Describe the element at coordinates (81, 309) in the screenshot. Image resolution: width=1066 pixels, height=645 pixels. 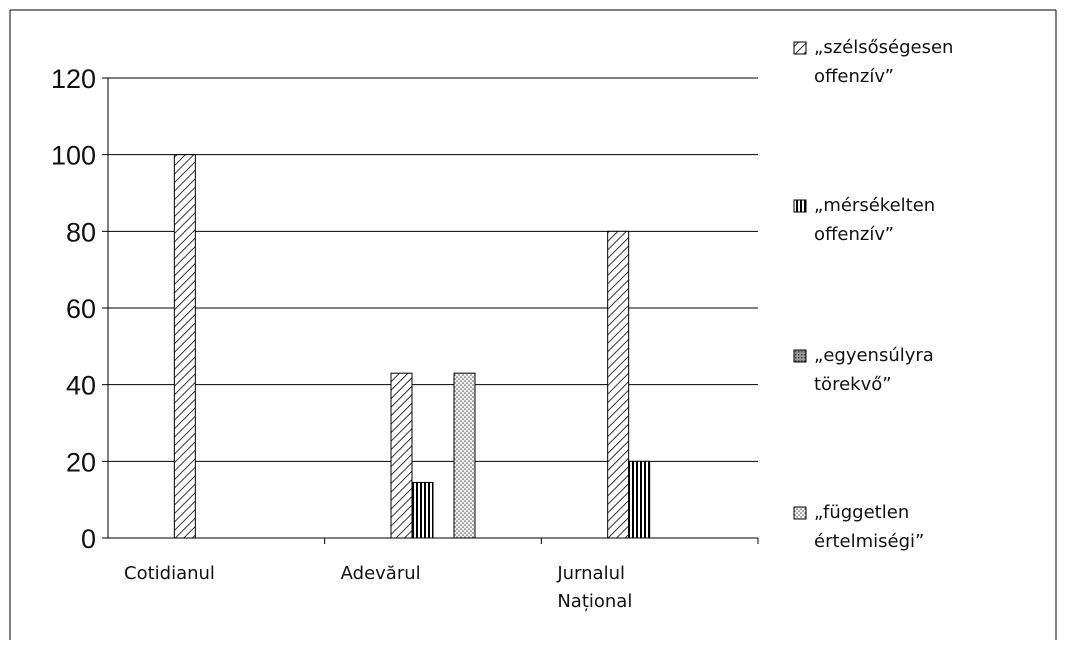
I see `y-tick-label: 60` at that location.